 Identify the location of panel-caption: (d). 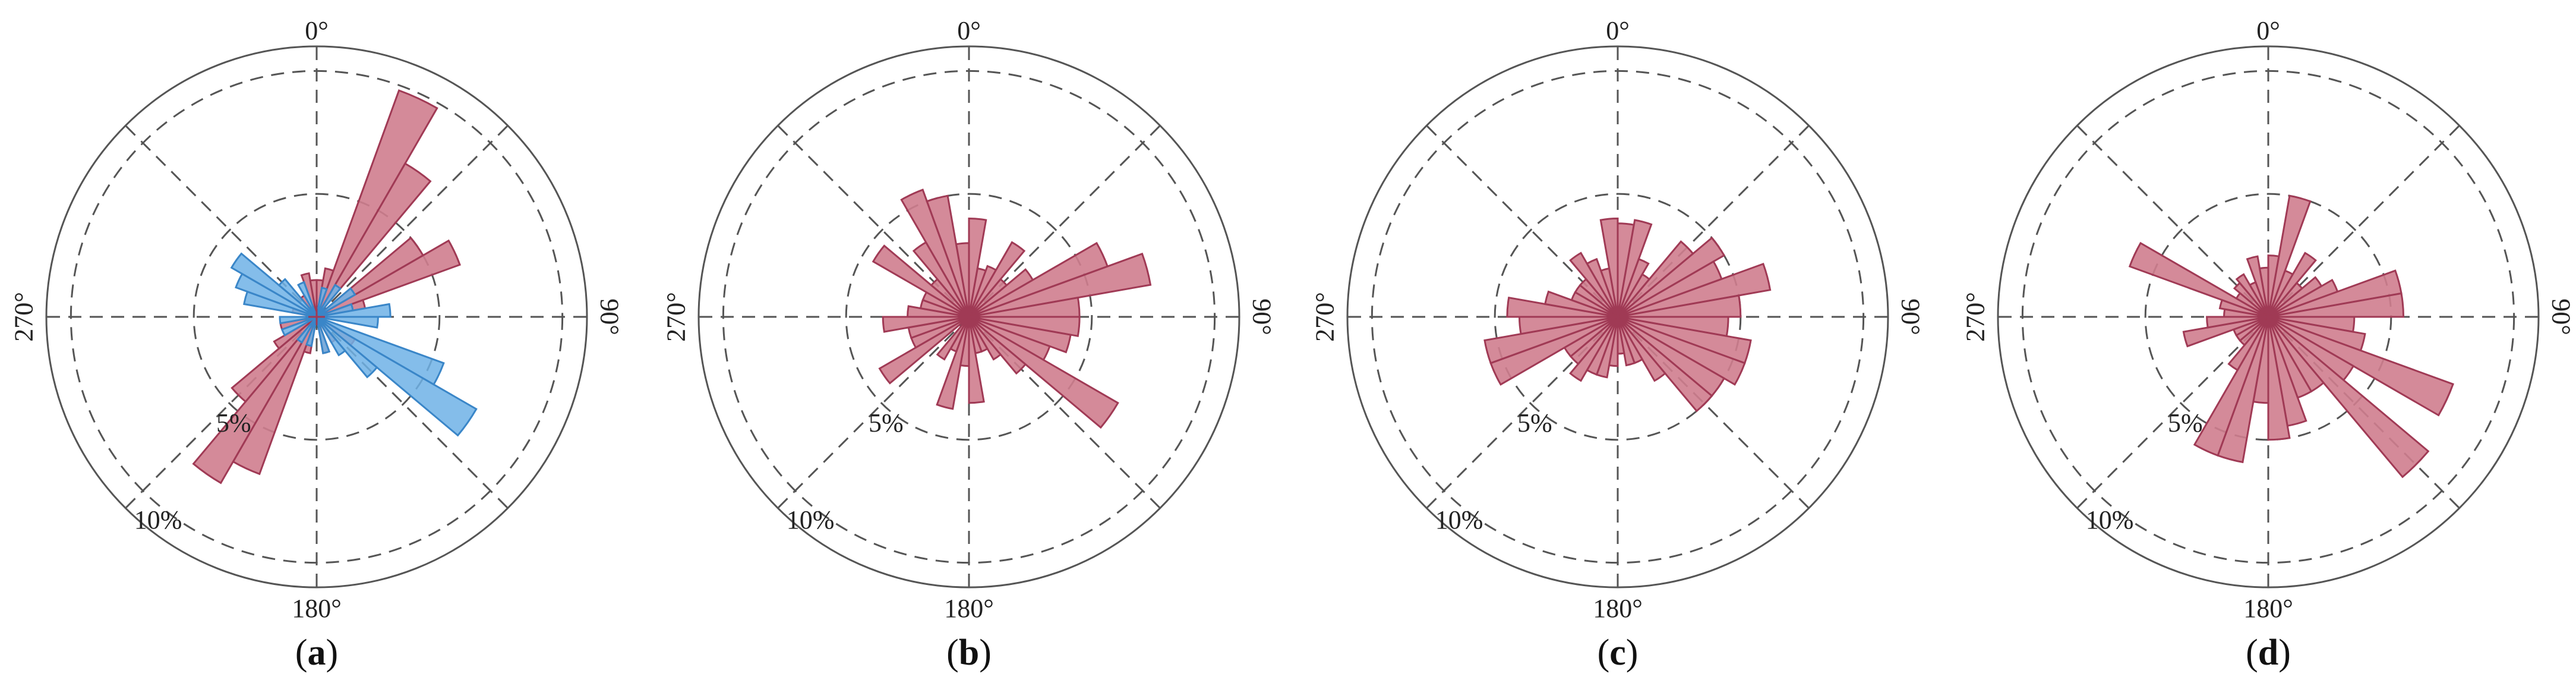
(2268, 653).